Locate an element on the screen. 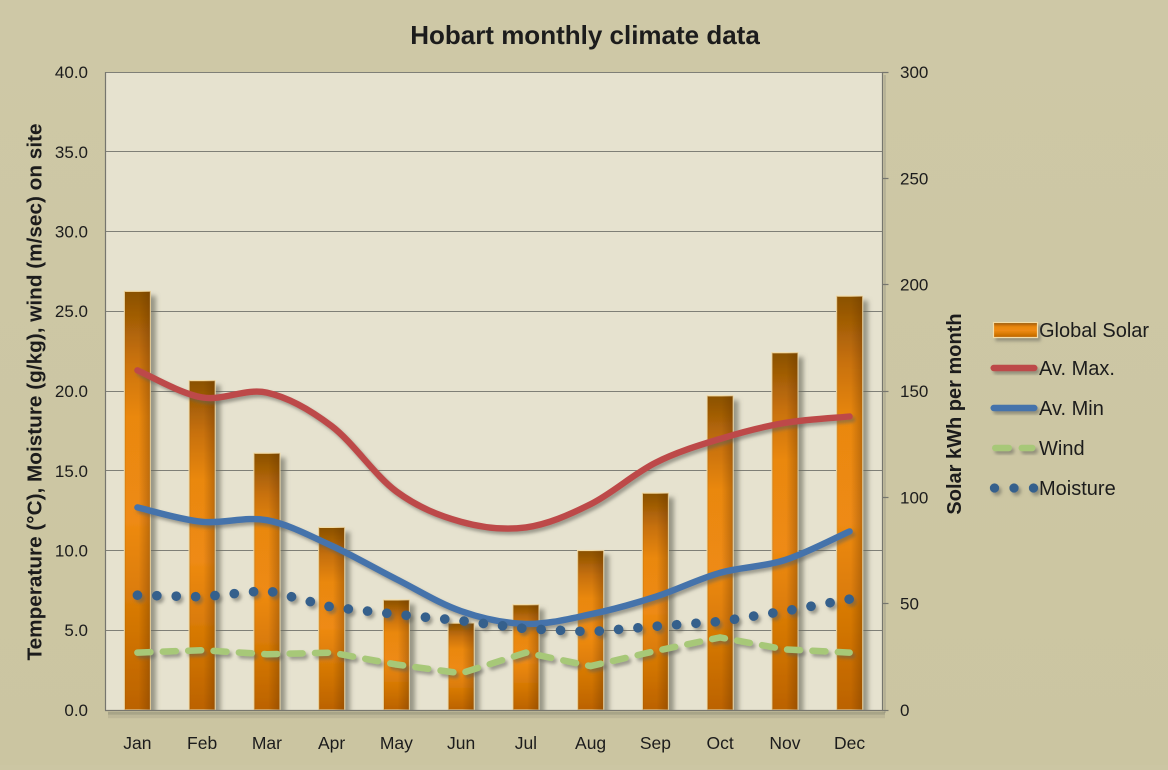 The image size is (1168, 770). svg-text: Global Solar is located at coordinates (1094, 331).